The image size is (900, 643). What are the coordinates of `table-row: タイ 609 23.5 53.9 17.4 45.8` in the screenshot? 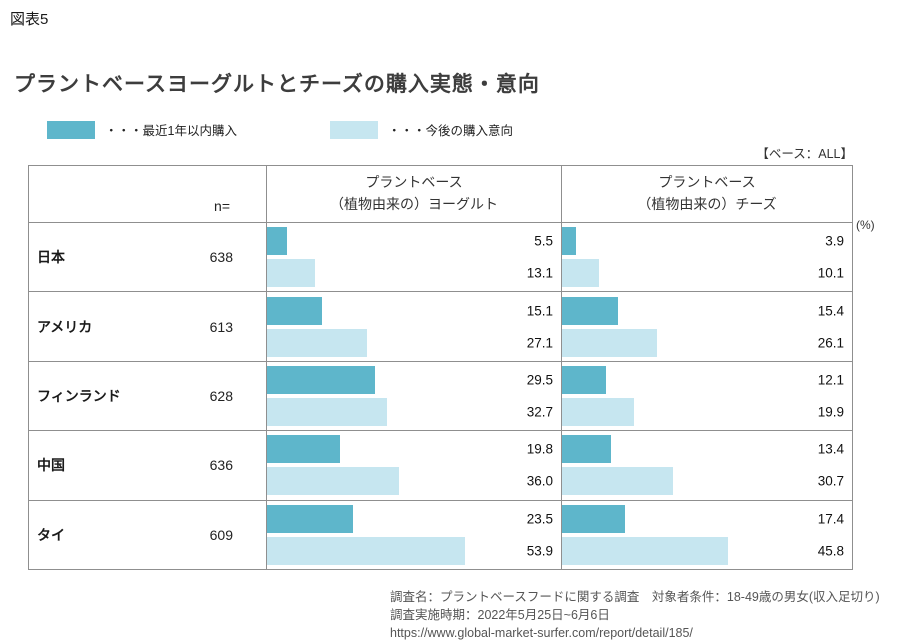 It's located at (440, 535).